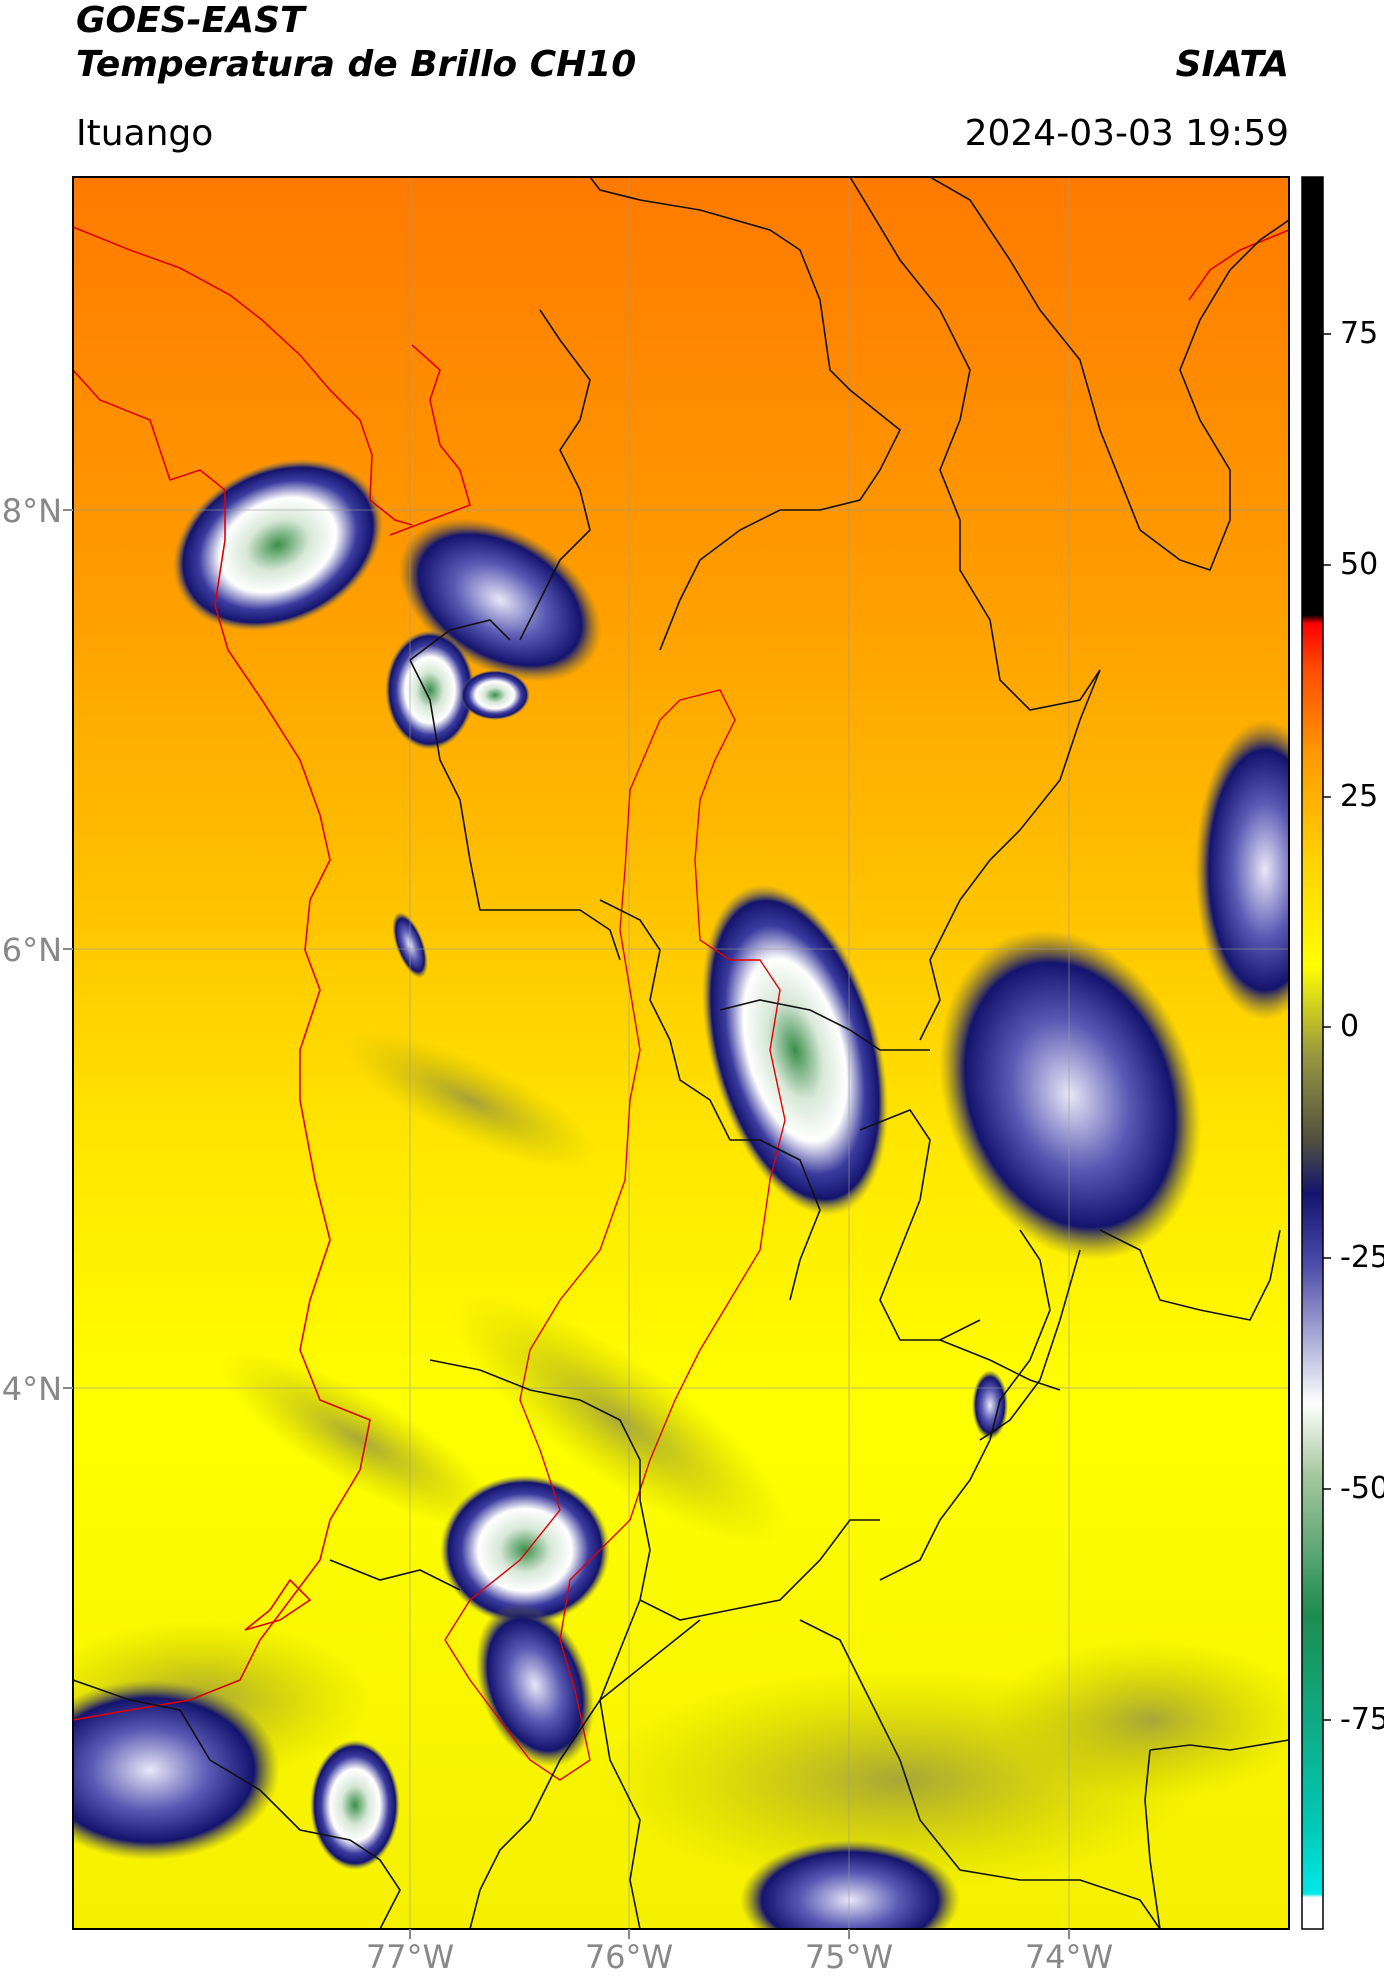  What do you see at coordinates (1350, 1026) in the screenshot?
I see `colorbar-label-0: 0` at bounding box center [1350, 1026].